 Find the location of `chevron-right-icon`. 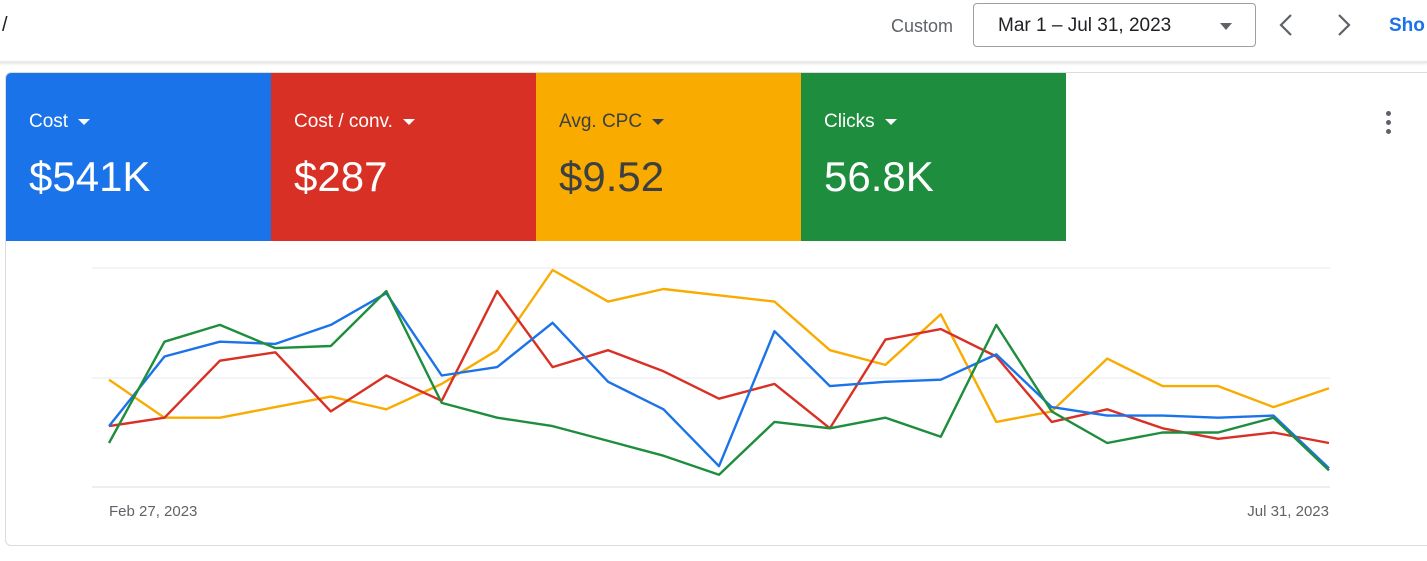

chevron-right-icon is located at coordinates (1344, 25).